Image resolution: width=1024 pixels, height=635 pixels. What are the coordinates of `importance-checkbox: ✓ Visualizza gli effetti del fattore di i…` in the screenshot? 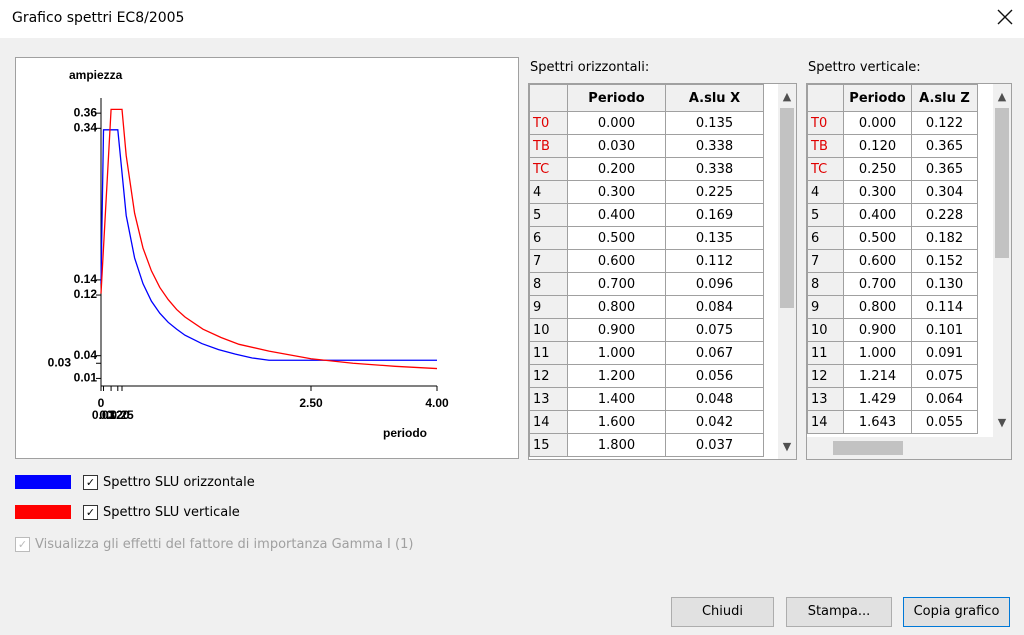 It's located at (214, 544).